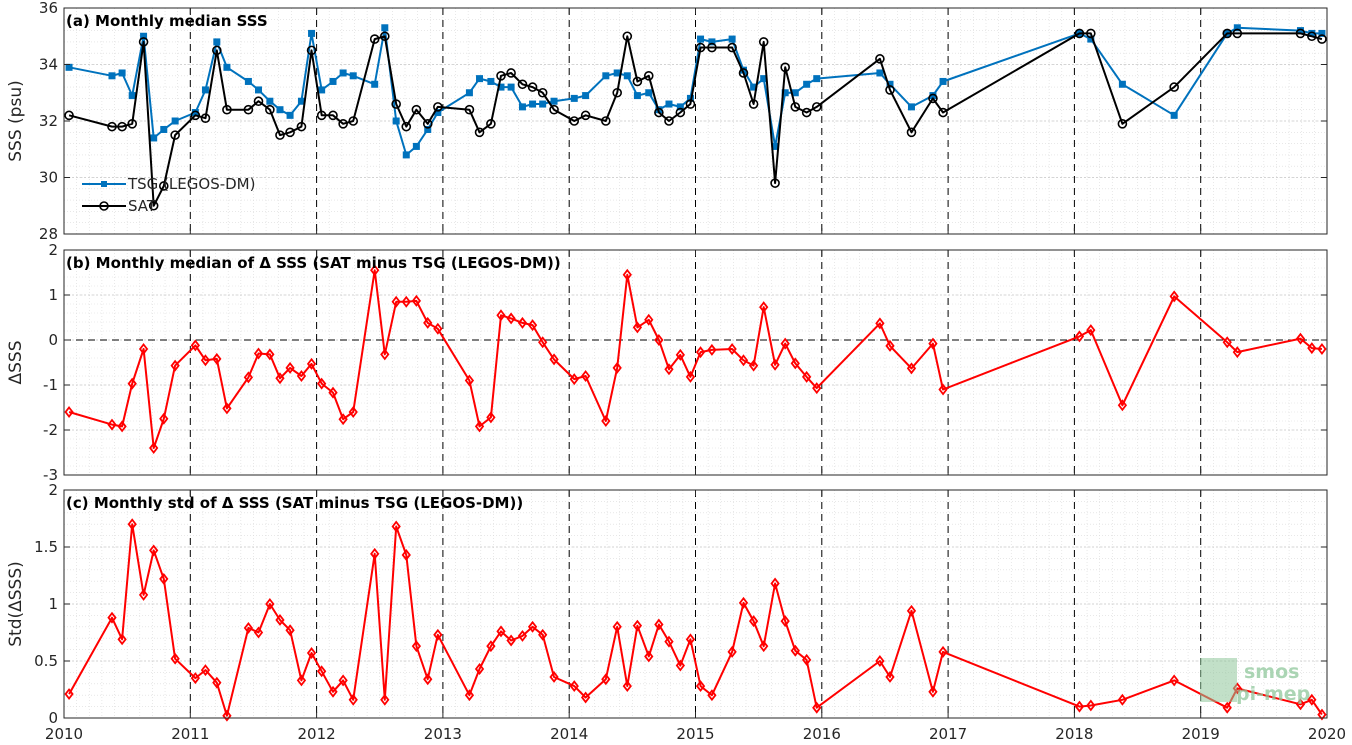 The image size is (1352, 745). What do you see at coordinates (191, 184) in the screenshot?
I see `legend-label-0: TSG (LEGOS-DM)` at bounding box center [191, 184].